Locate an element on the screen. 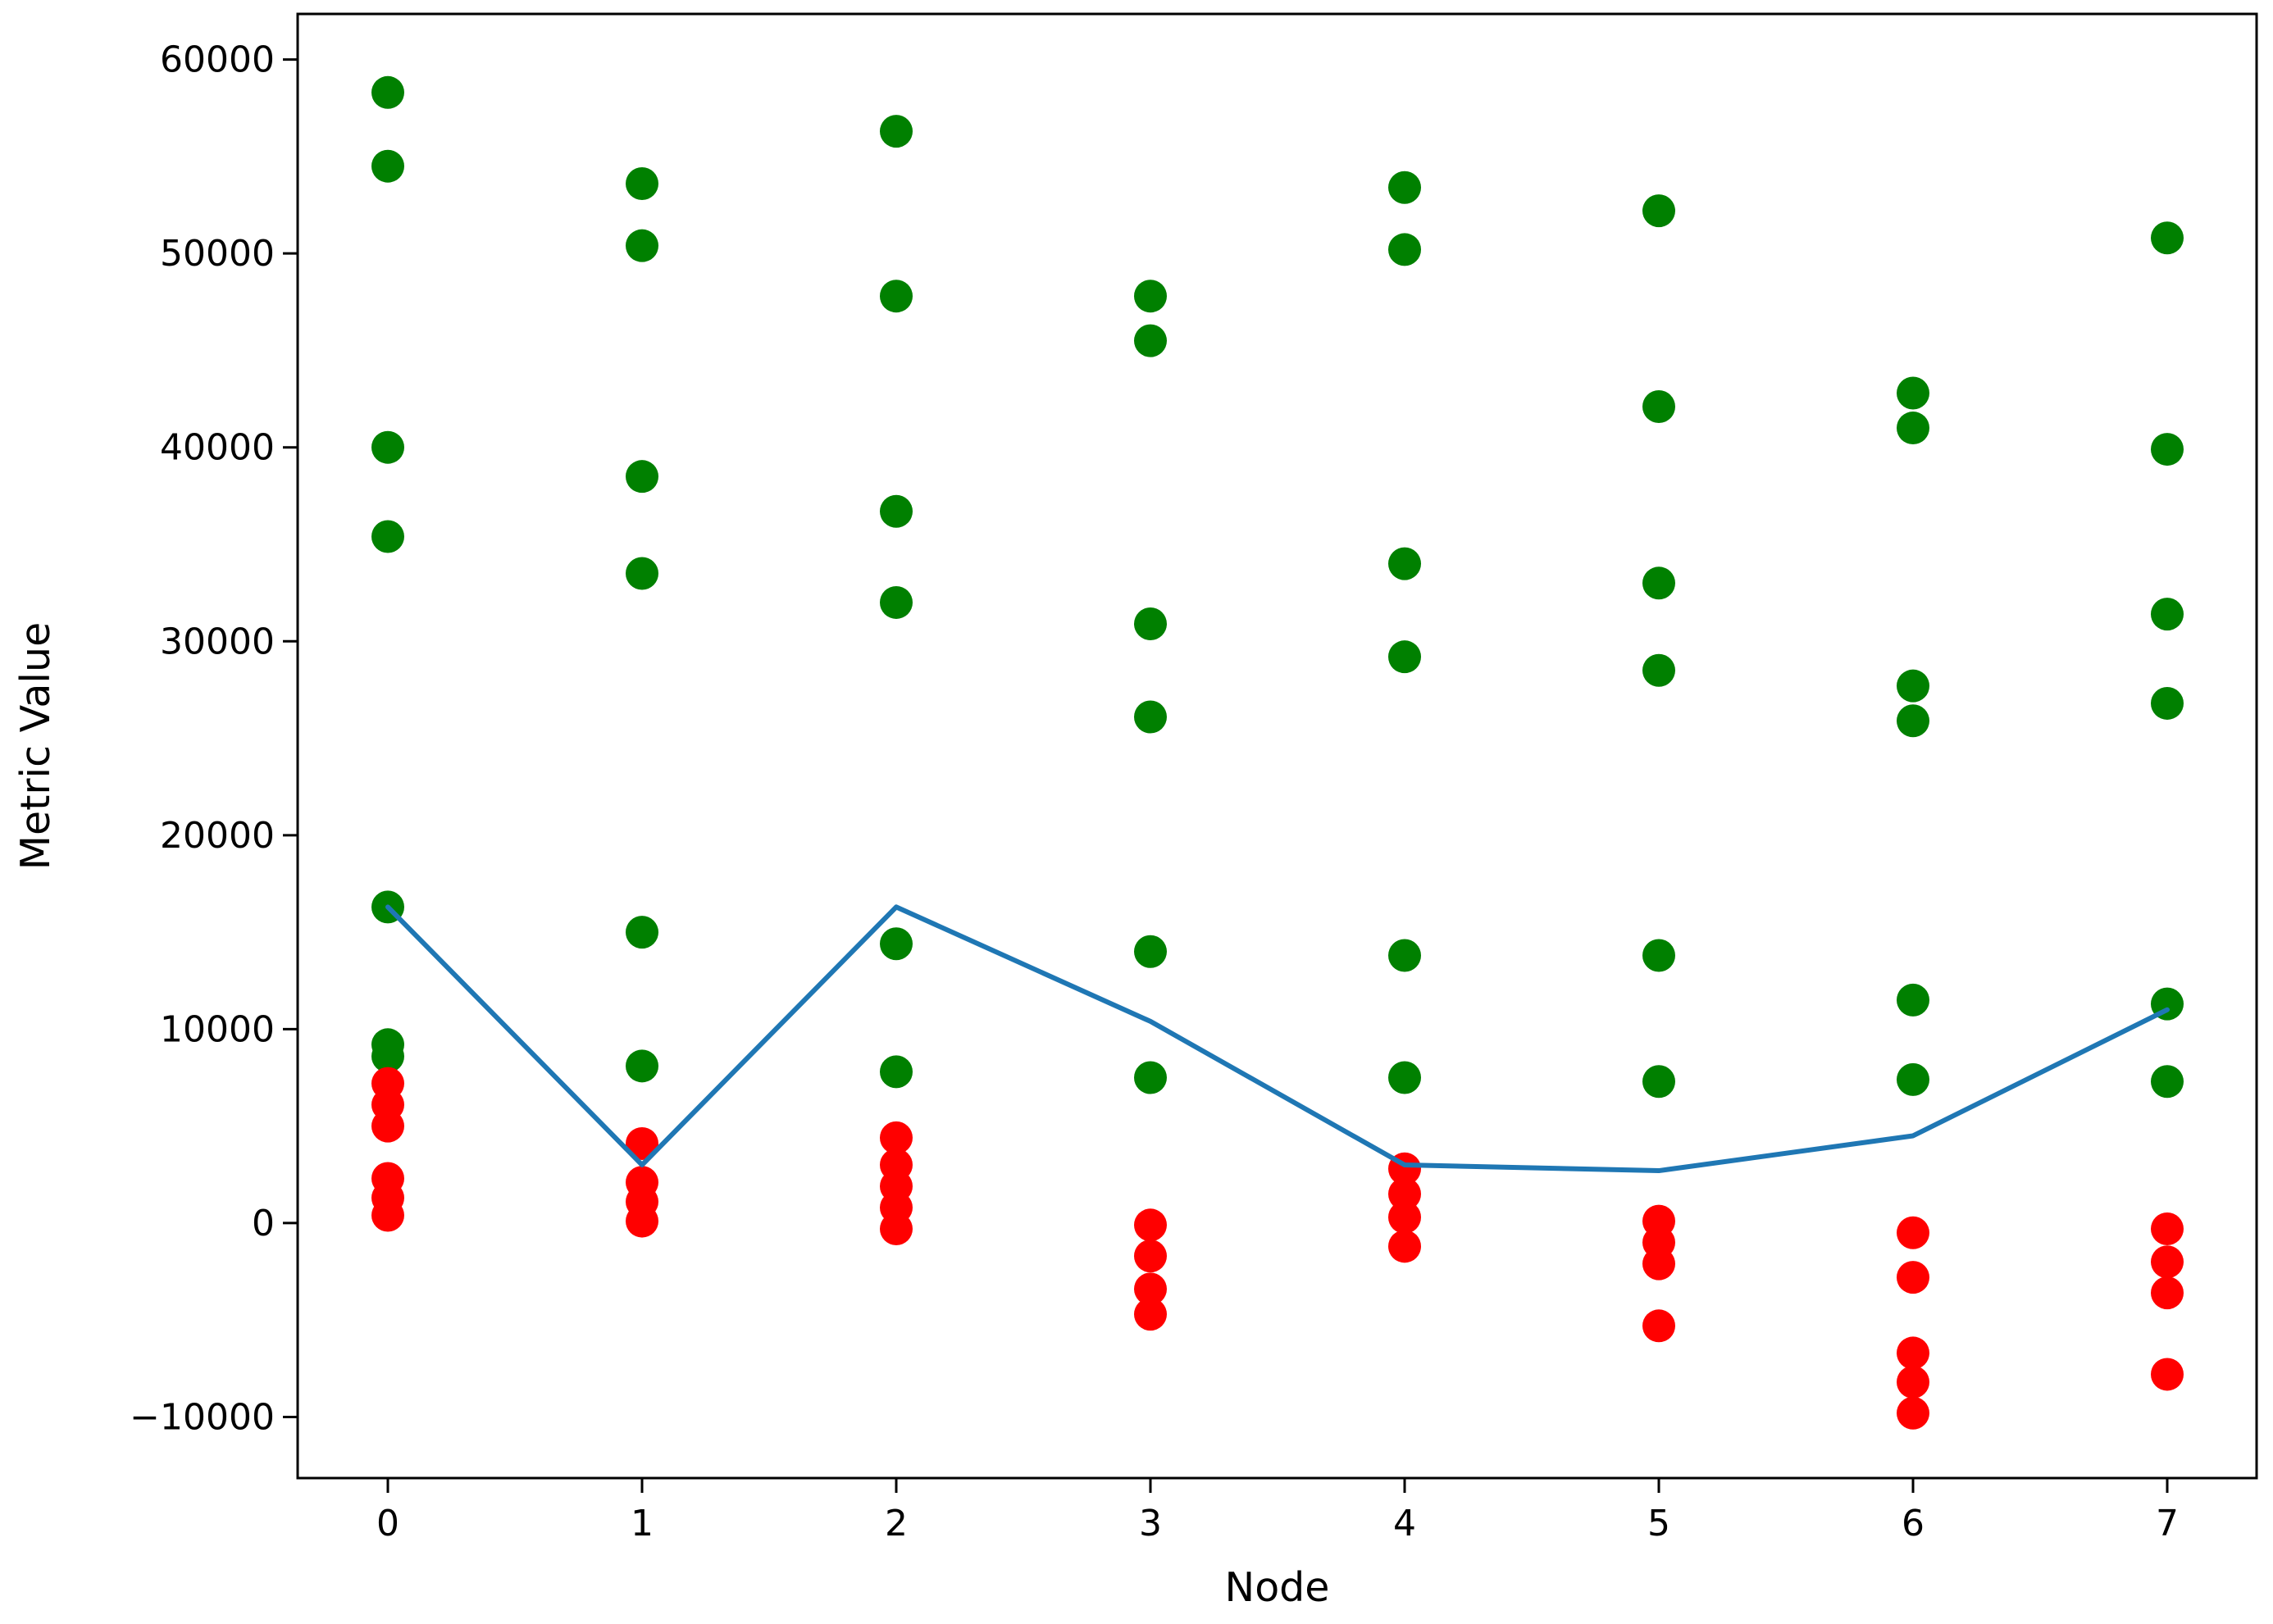 The height and width of the screenshot is (1624, 2273). x-axis-label: Node is located at coordinates (1277, 1588).